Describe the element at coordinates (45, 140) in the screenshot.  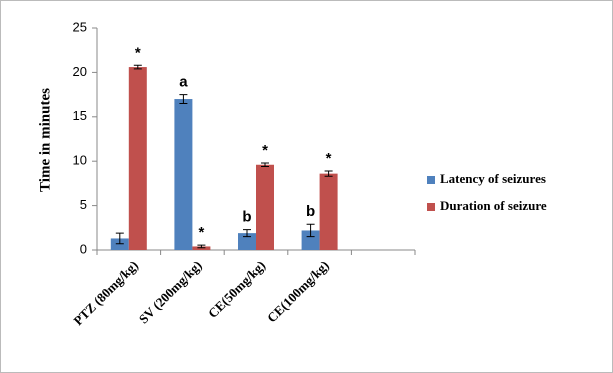
I see `y-axis-label: Time in minutes` at that location.